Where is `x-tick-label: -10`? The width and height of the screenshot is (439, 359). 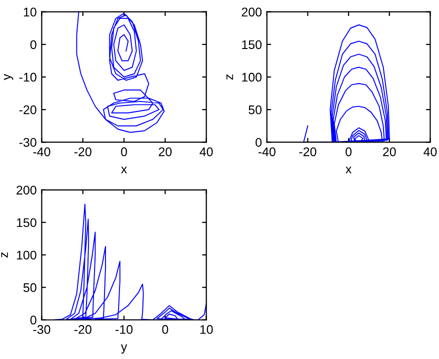
x-tick-label: -10 is located at coordinates (124, 329).